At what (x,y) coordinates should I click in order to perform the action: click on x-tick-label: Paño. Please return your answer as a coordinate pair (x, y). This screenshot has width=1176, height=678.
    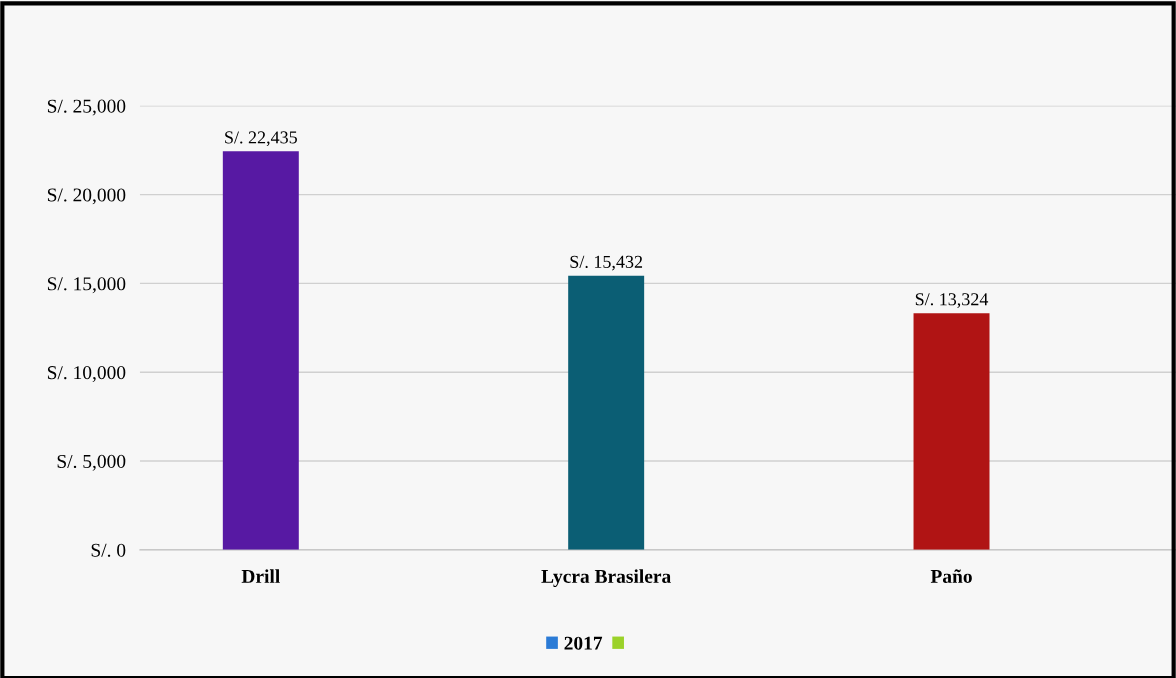
    Looking at the image, I should click on (951, 576).